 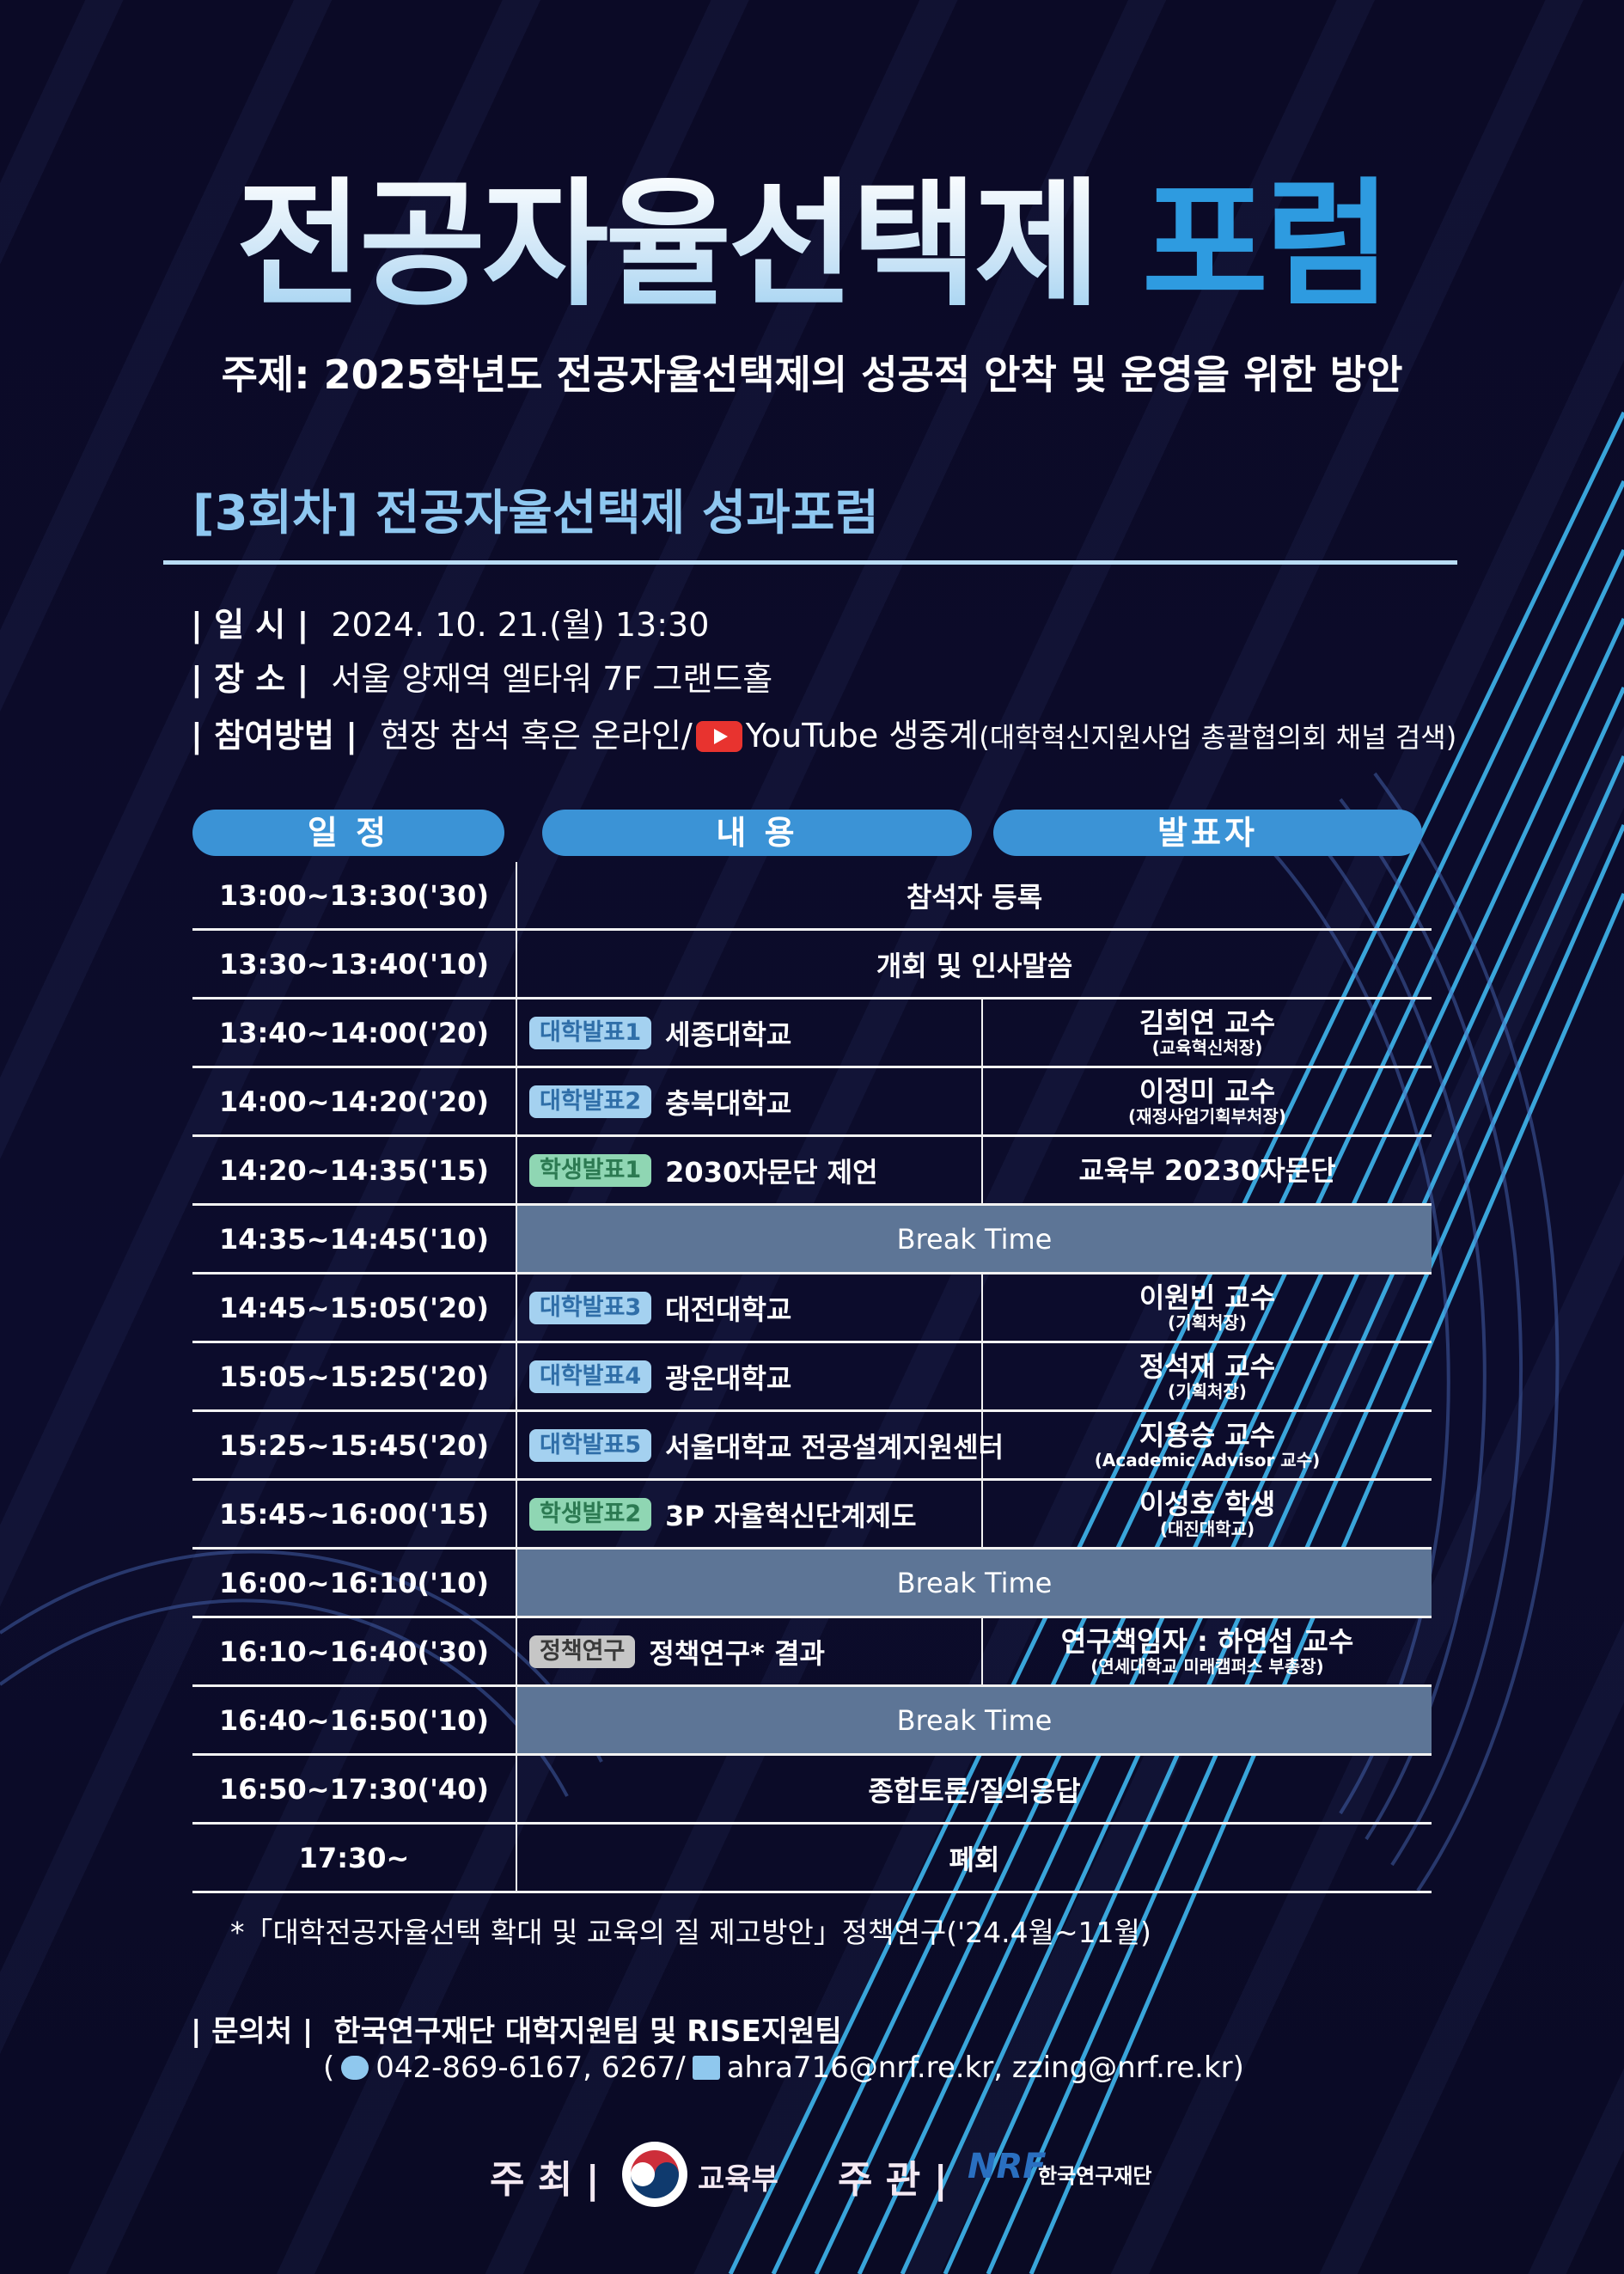 What do you see at coordinates (1207, 1460) in the screenshot?
I see `presenter-title: (Academic Advisor 교수)` at bounding box center [1207, 1460].